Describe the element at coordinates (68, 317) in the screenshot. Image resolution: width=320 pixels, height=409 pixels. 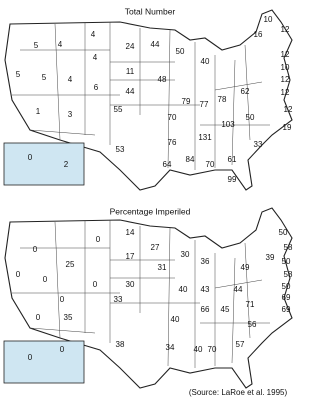
I see `state-value: 35` at that location.